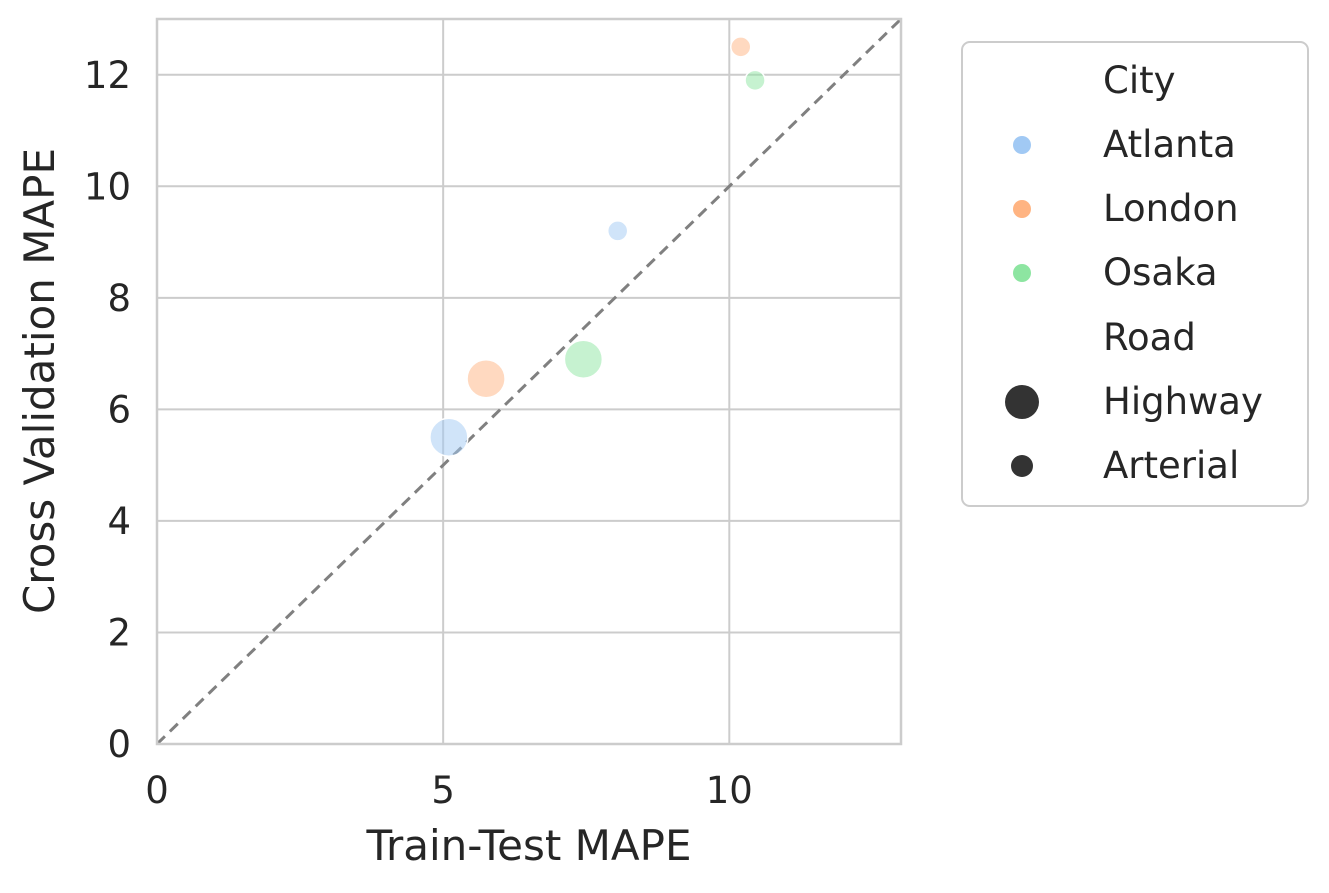 This screenshot has width=1329, height=893. I want to click on scatter-point-london-arterial, so click(741, 47).